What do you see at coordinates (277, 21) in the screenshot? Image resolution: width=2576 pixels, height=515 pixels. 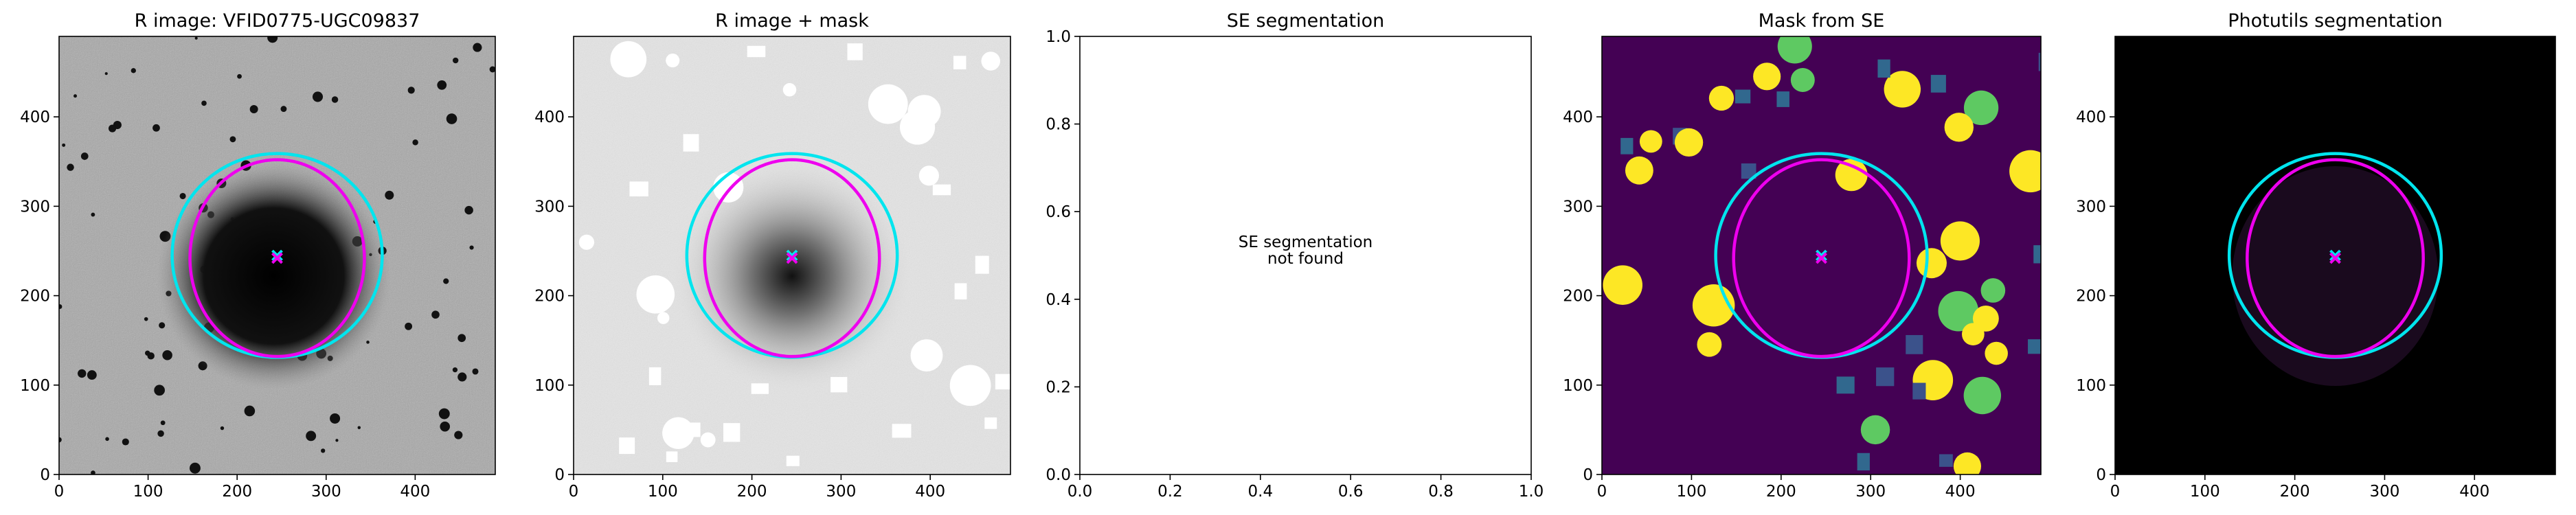 I see `panel-title: R image: VFID0775-UGC09837` at bounding box center [277, 21].